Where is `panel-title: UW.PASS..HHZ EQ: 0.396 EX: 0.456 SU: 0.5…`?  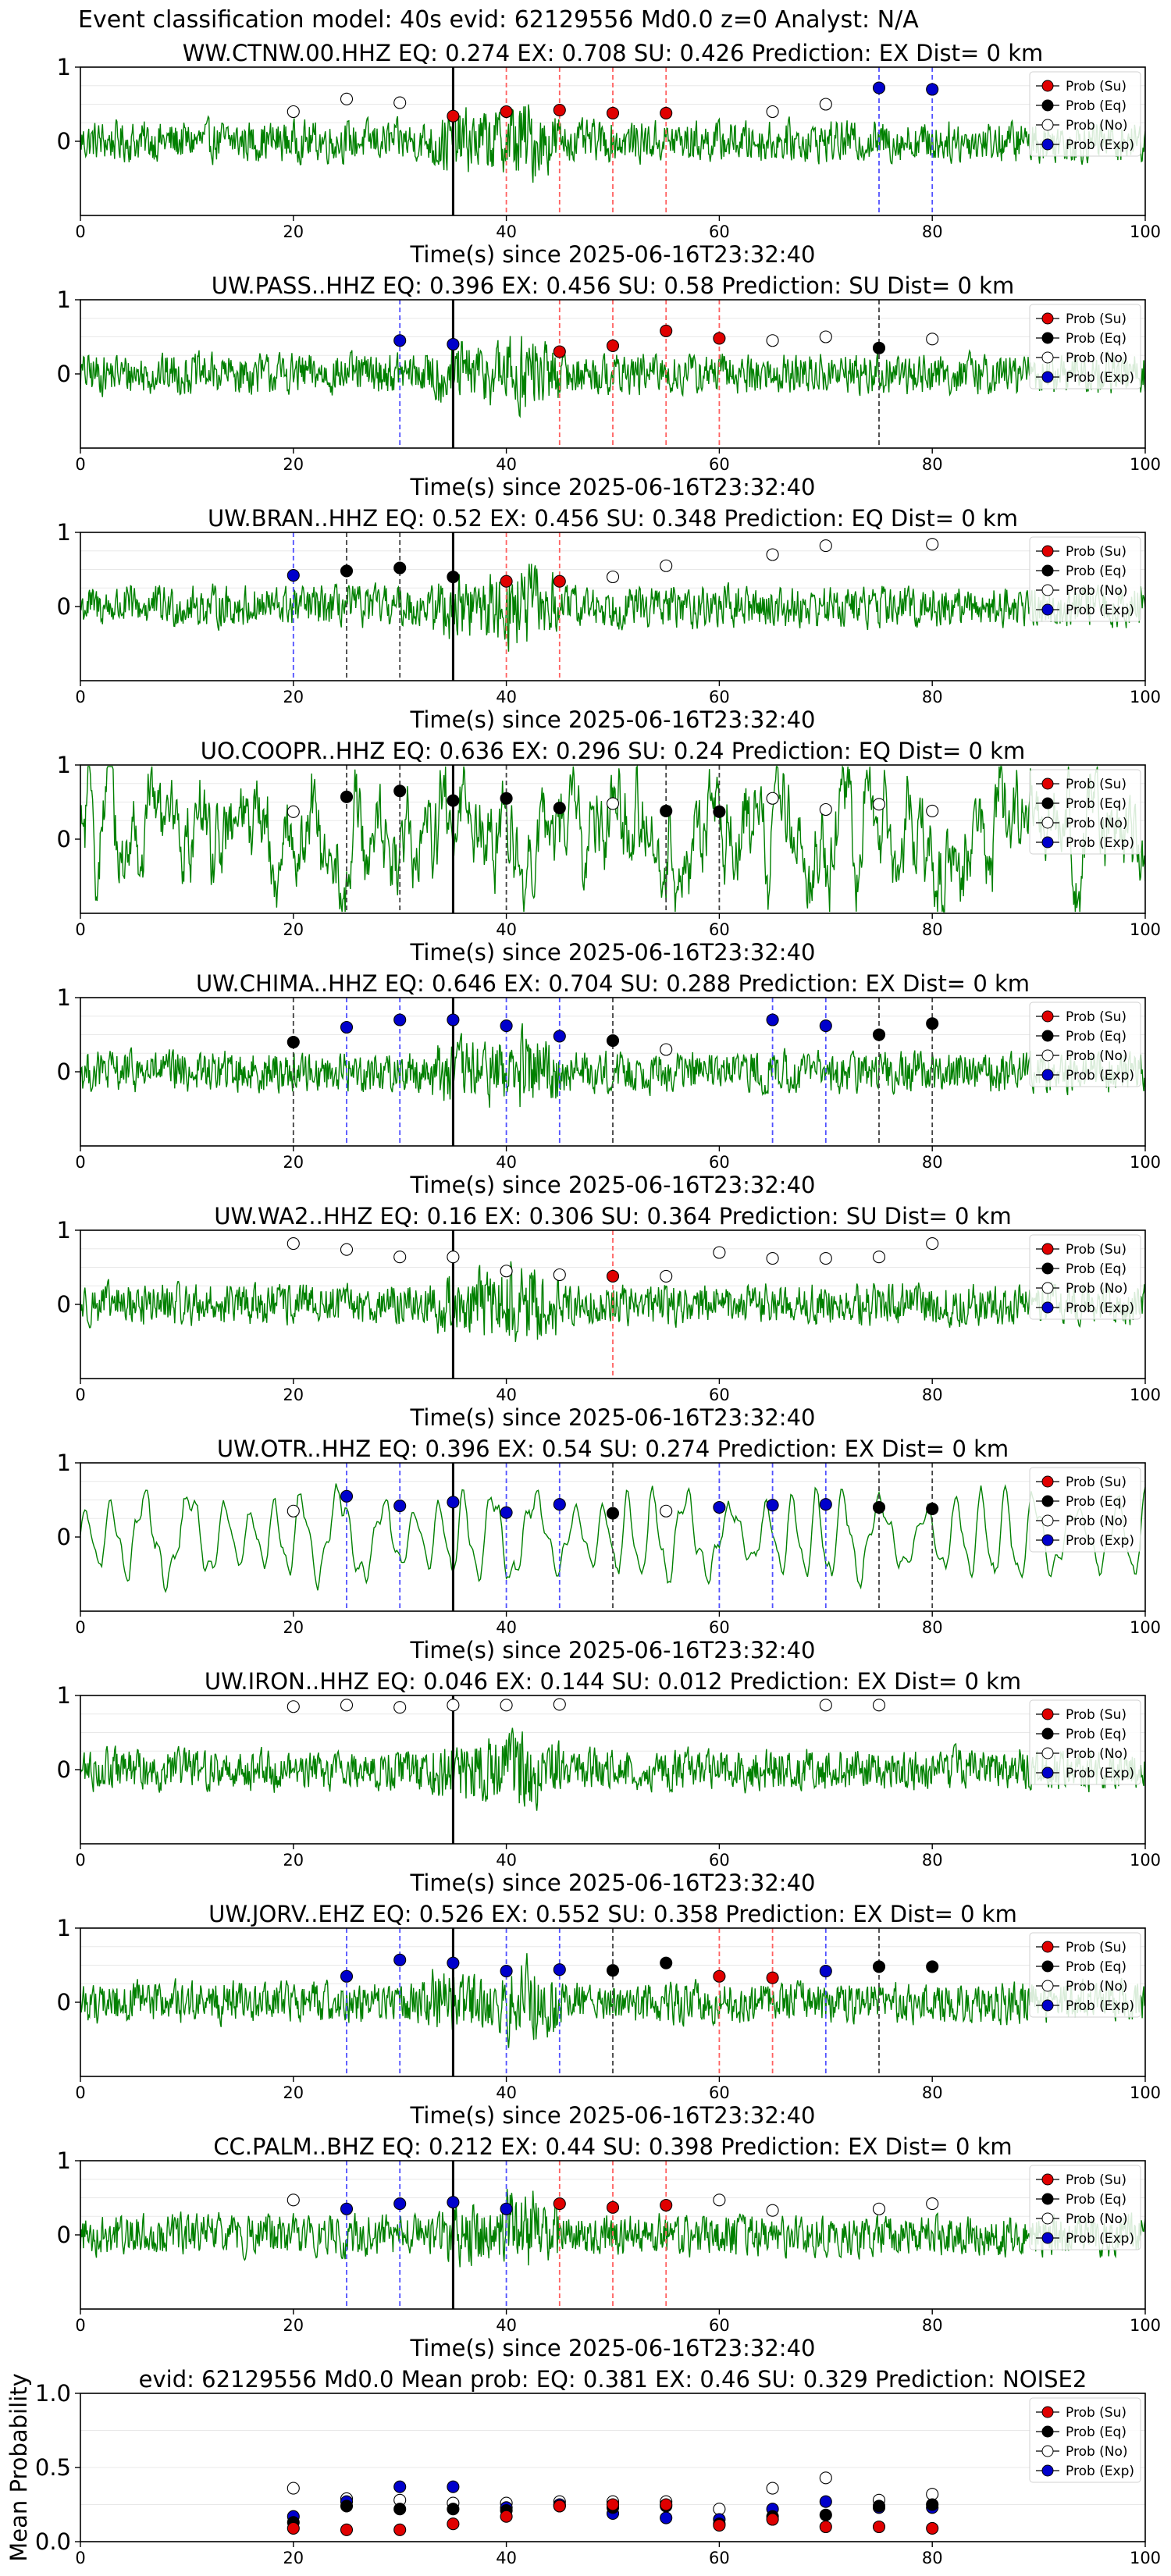
panel-title: UW.PASS..HHZ EQ: 0.396 EX: 0.456 SU: 0.5… is located at coordinates (613, 285).